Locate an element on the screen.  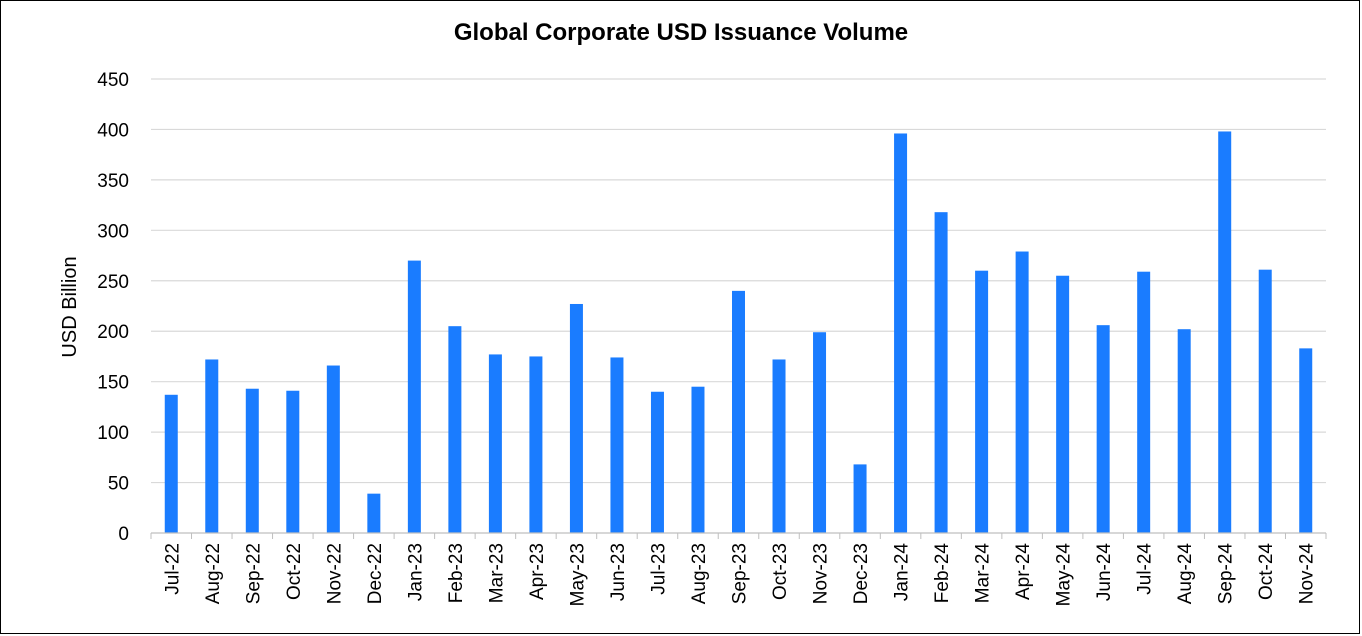
x-tick-label: Mar-24 is located at coordinates (983, 573).